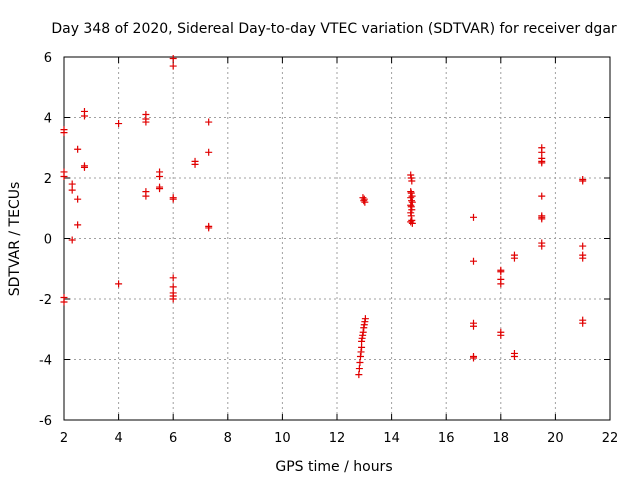 Image resolution: width=640 pixels, height=480 pixels. Describe the element at coordinates (48, 240) in the screenshot. I see `y-tick-label: 0` at that location.